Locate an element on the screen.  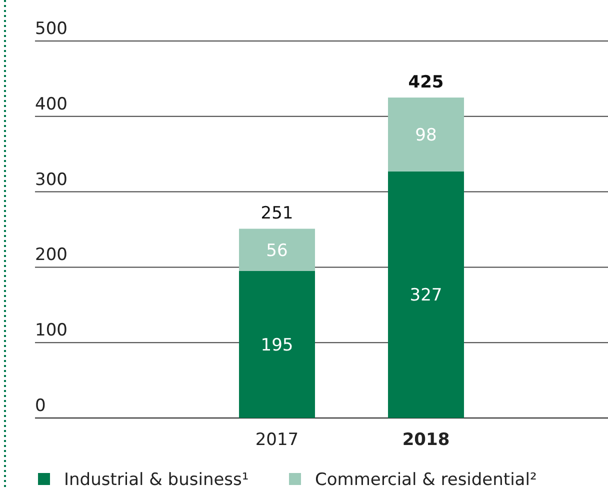
legend-label: Commercial & residential² is located at coordinates (426, 479).